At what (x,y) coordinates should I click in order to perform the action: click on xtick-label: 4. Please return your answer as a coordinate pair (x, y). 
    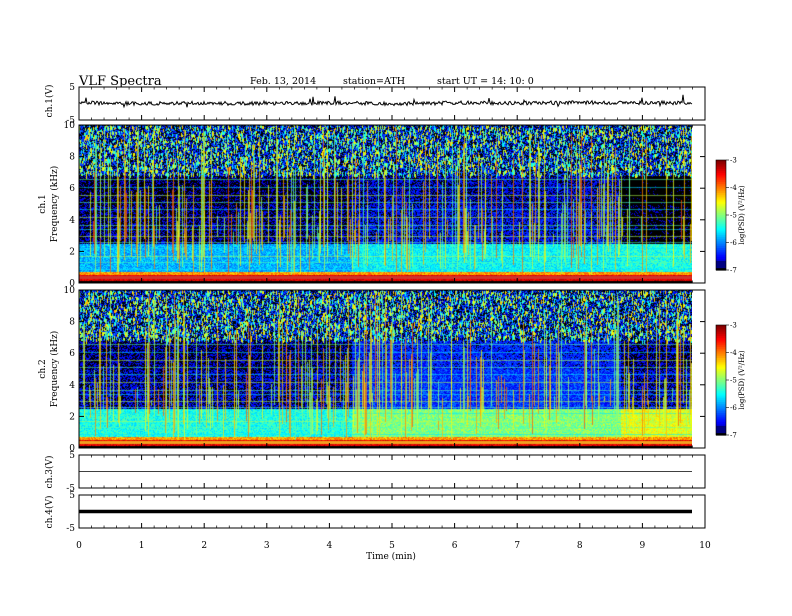
    Looking at the image, I should click on (330, 546).